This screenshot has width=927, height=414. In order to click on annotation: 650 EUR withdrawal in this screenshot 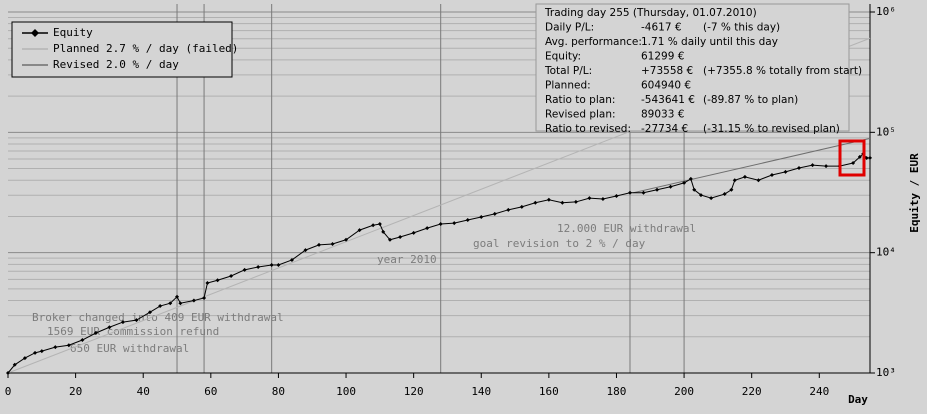, I will do `click(129, 348)`.